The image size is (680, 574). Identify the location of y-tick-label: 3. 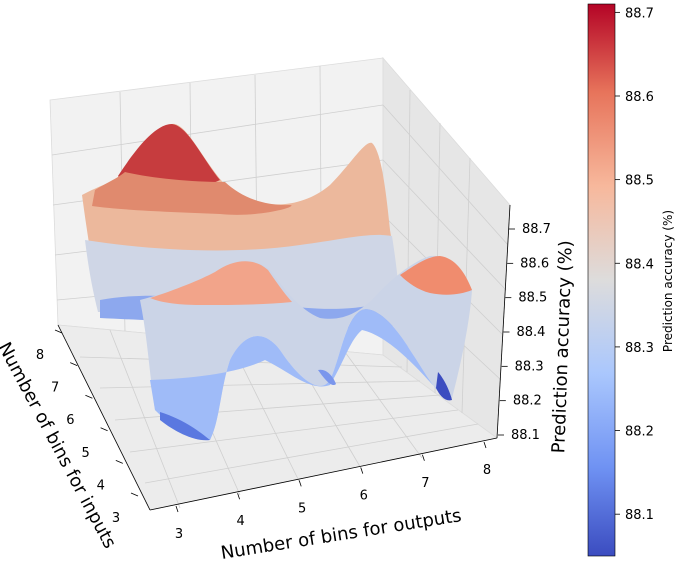
(116, 518).